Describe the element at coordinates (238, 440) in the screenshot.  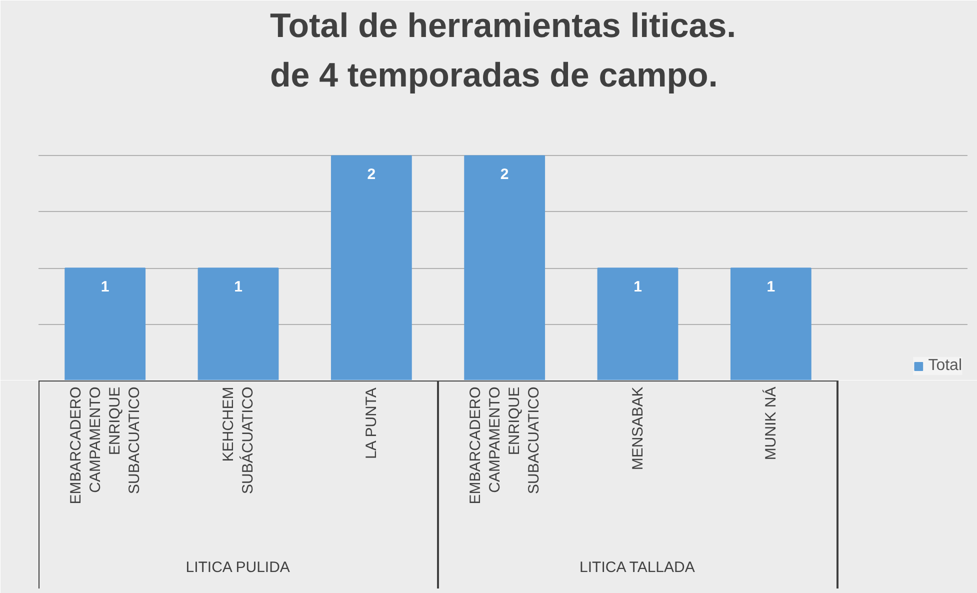
I see `x-tick-label: KEHCHEM SUBÁCUATICO` at that location.